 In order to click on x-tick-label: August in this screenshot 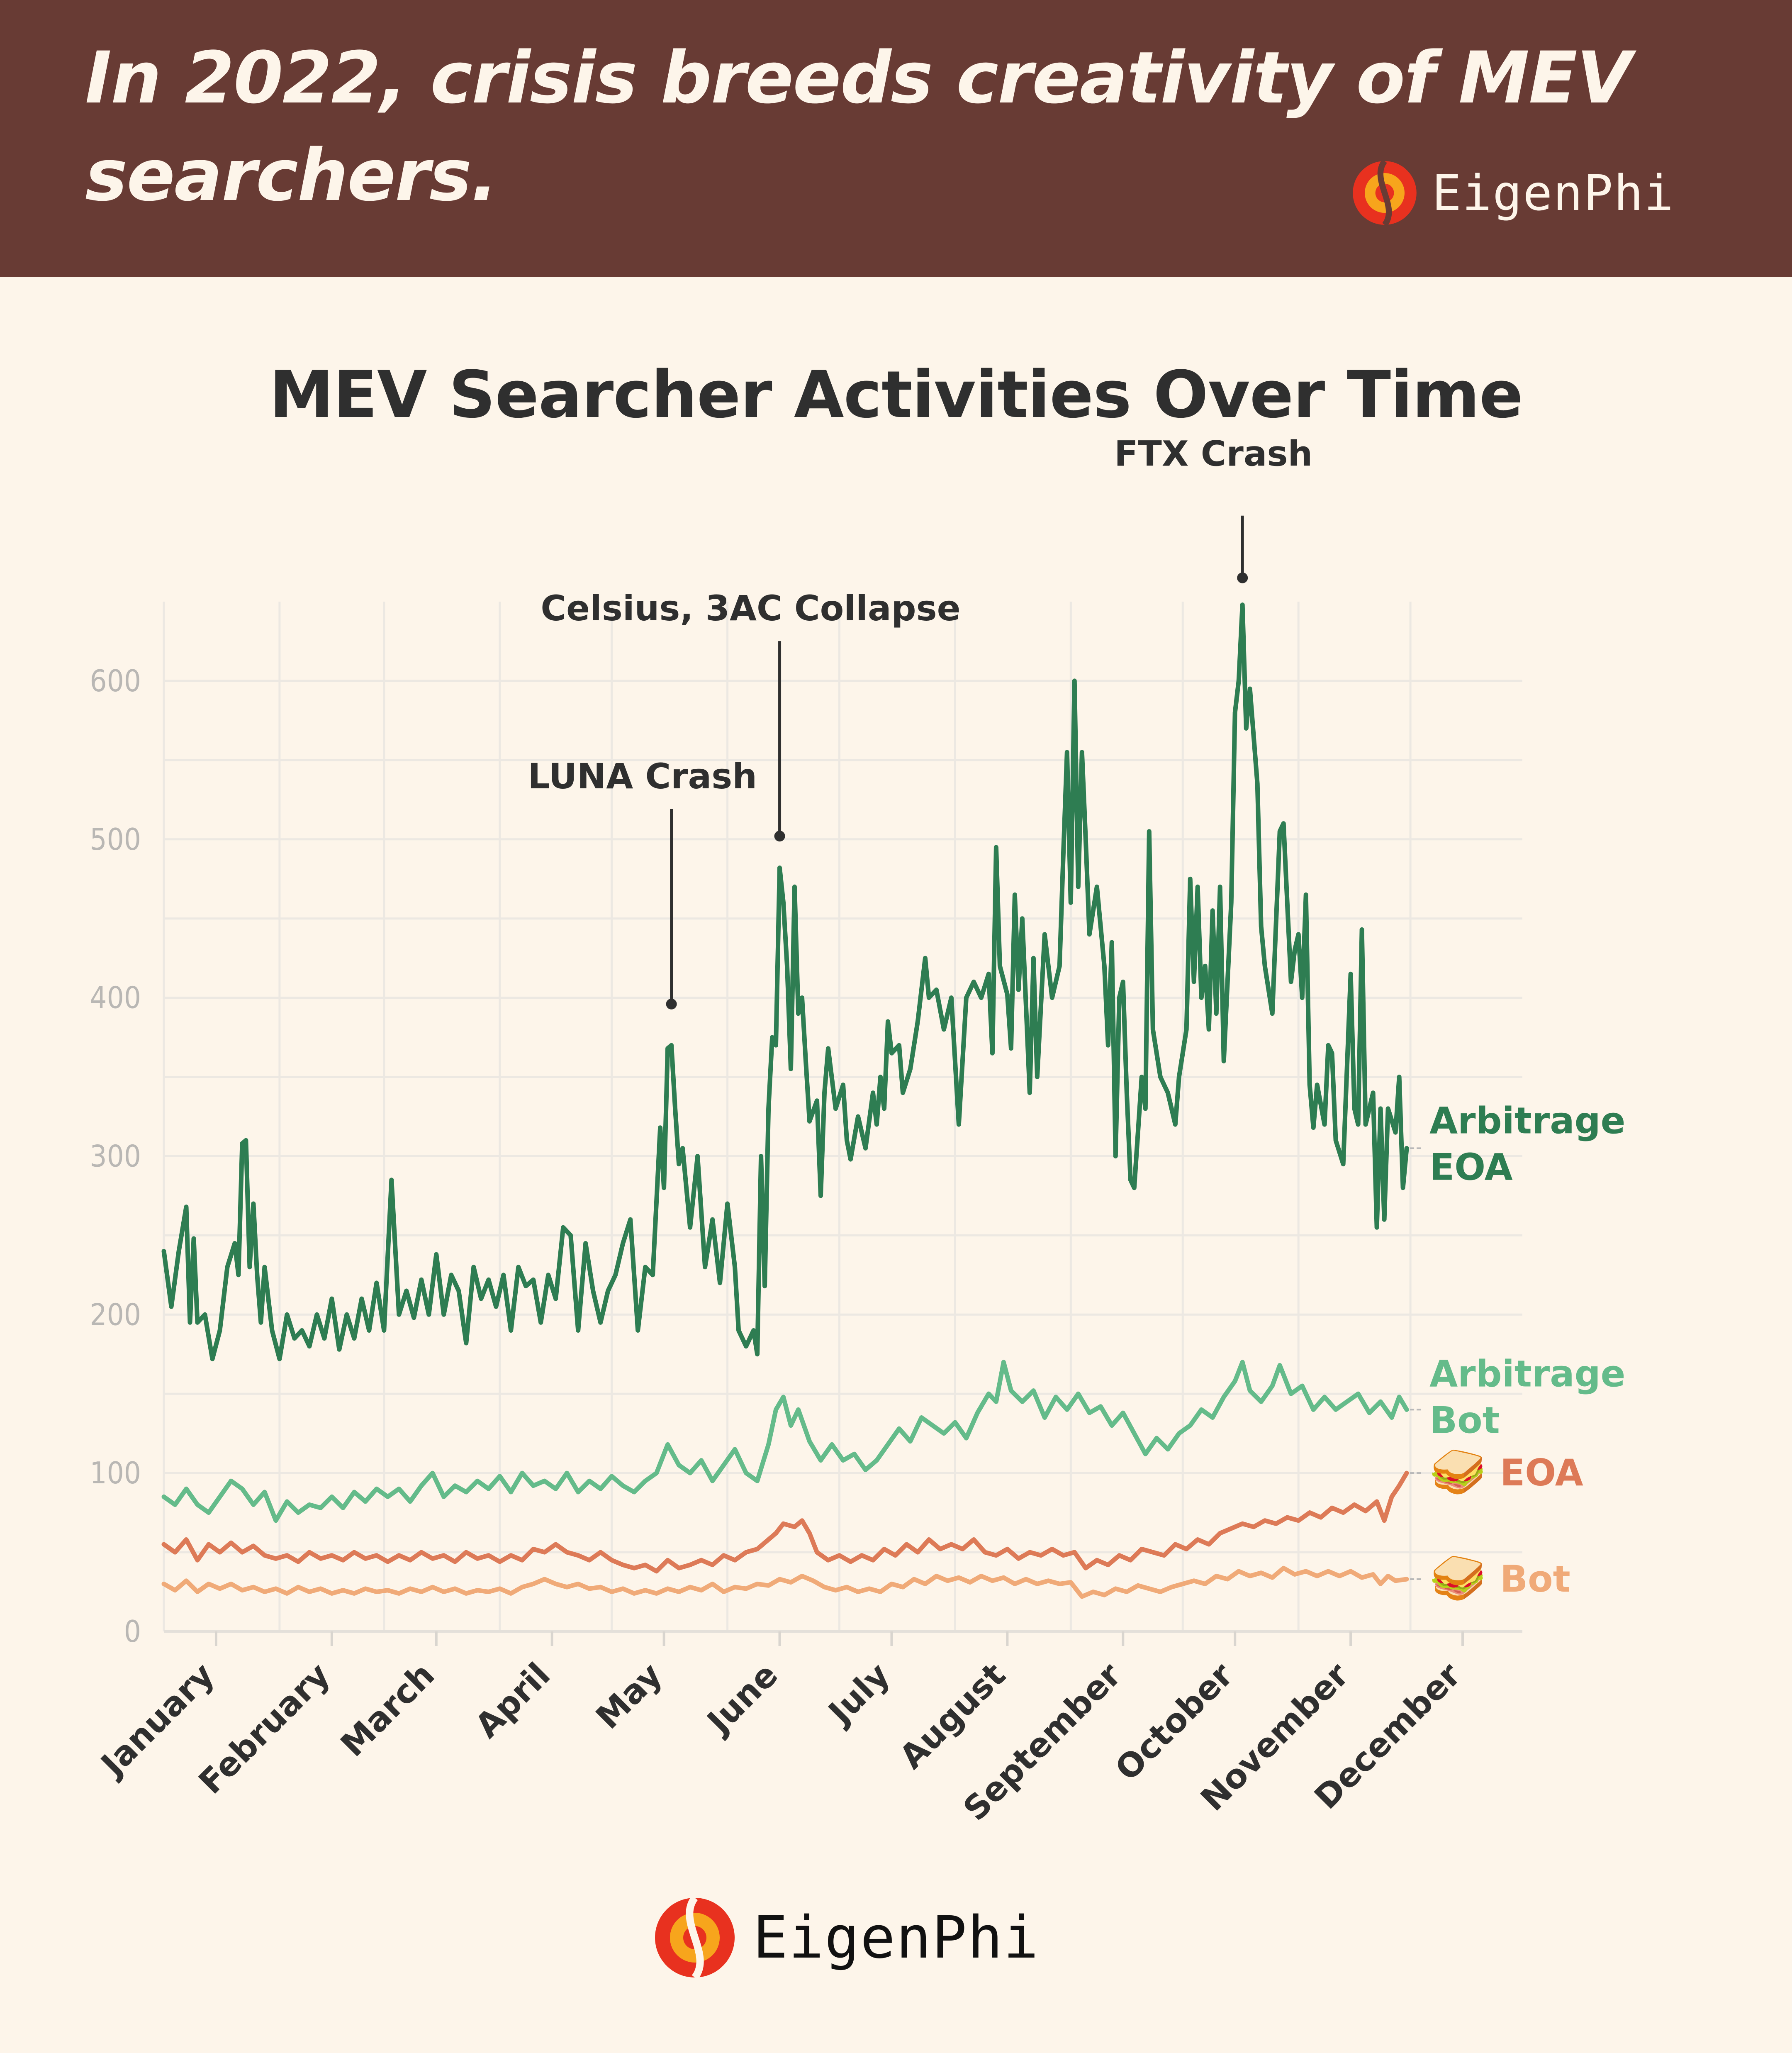, I will do `click(952, 1716)`.